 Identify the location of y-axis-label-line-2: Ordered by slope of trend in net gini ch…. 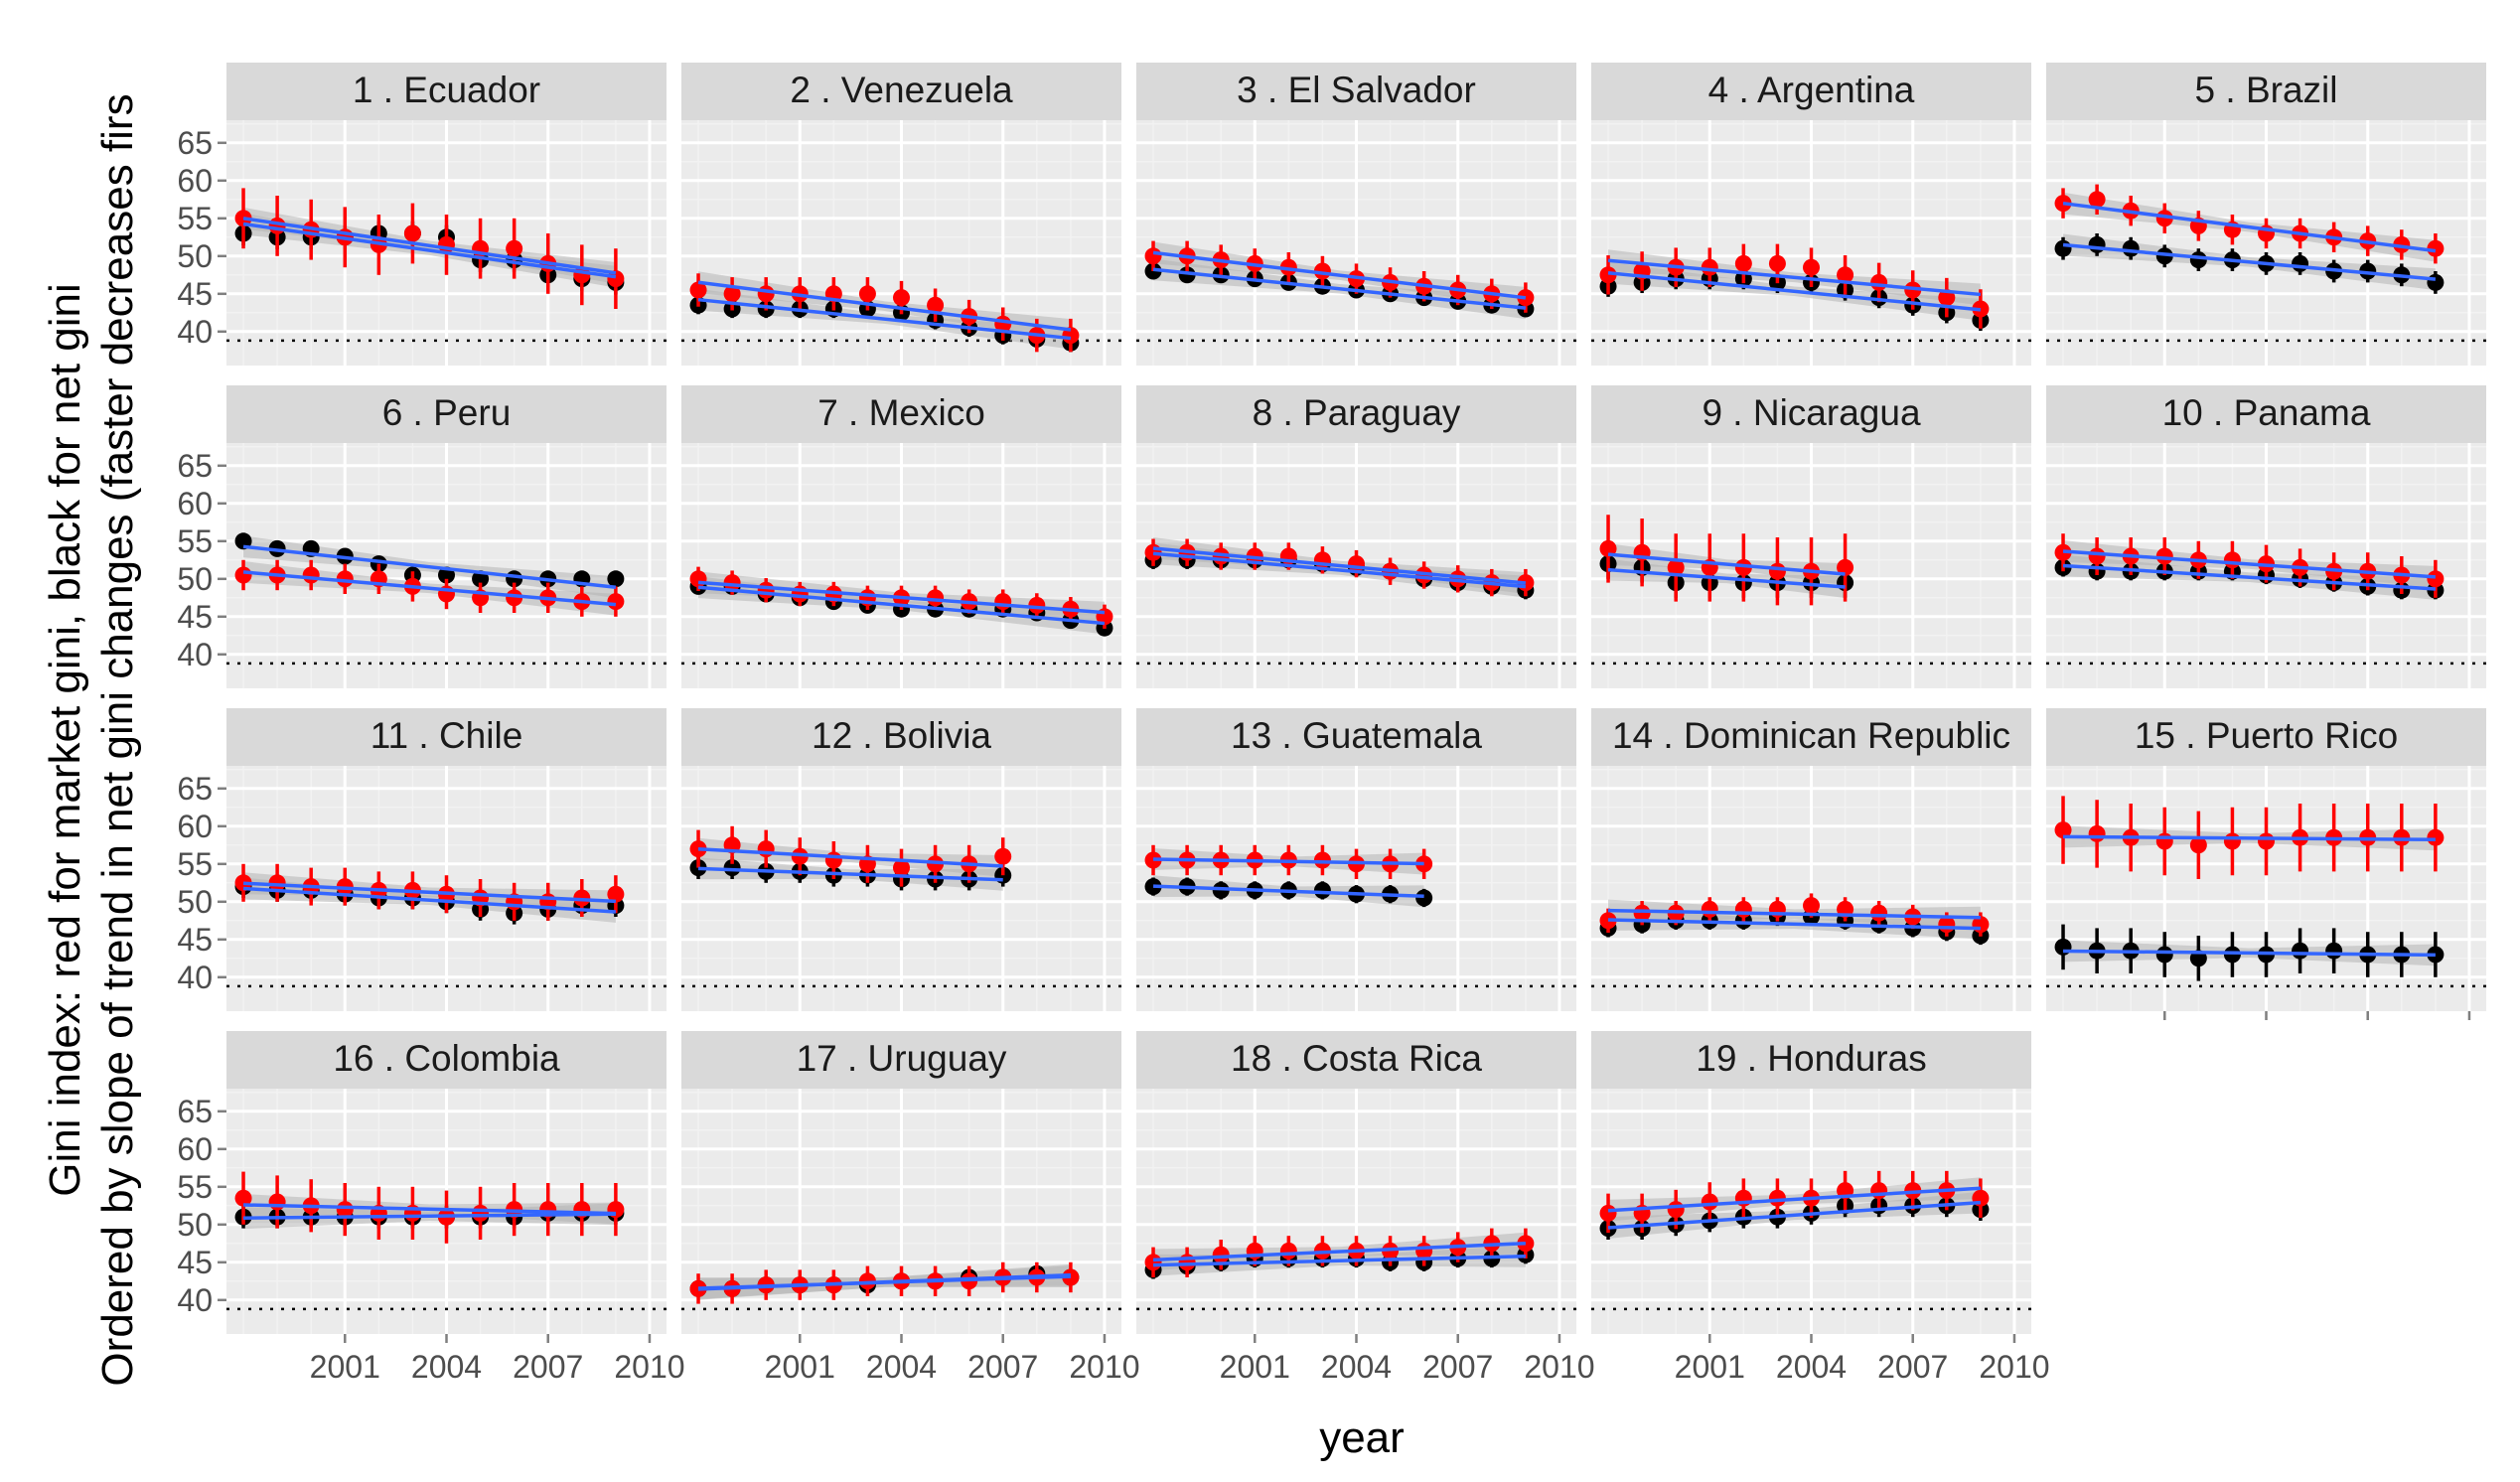
(117, 739).